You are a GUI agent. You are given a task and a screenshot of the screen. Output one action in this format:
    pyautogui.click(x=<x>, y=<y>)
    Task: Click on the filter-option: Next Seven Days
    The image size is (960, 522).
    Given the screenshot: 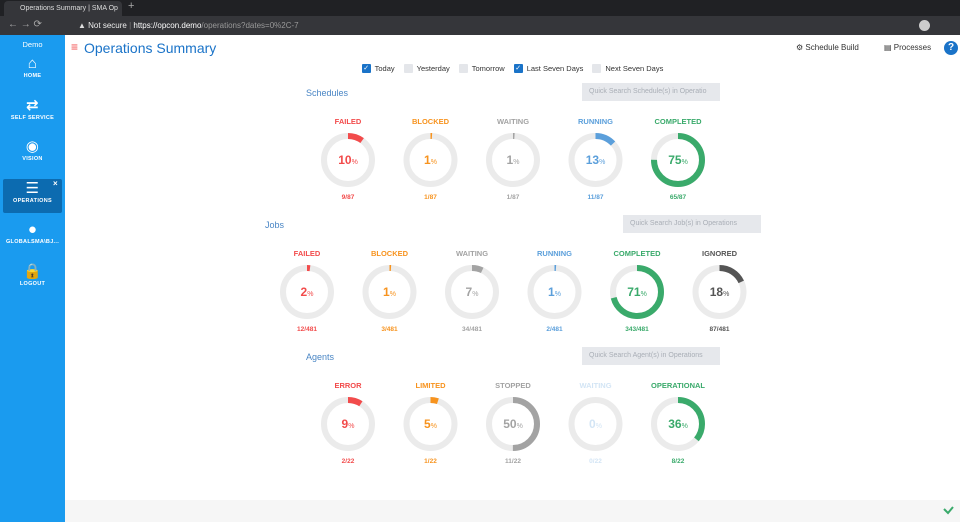 What is the action you would take?
    pyautogui.click(x=627, y=68)
    